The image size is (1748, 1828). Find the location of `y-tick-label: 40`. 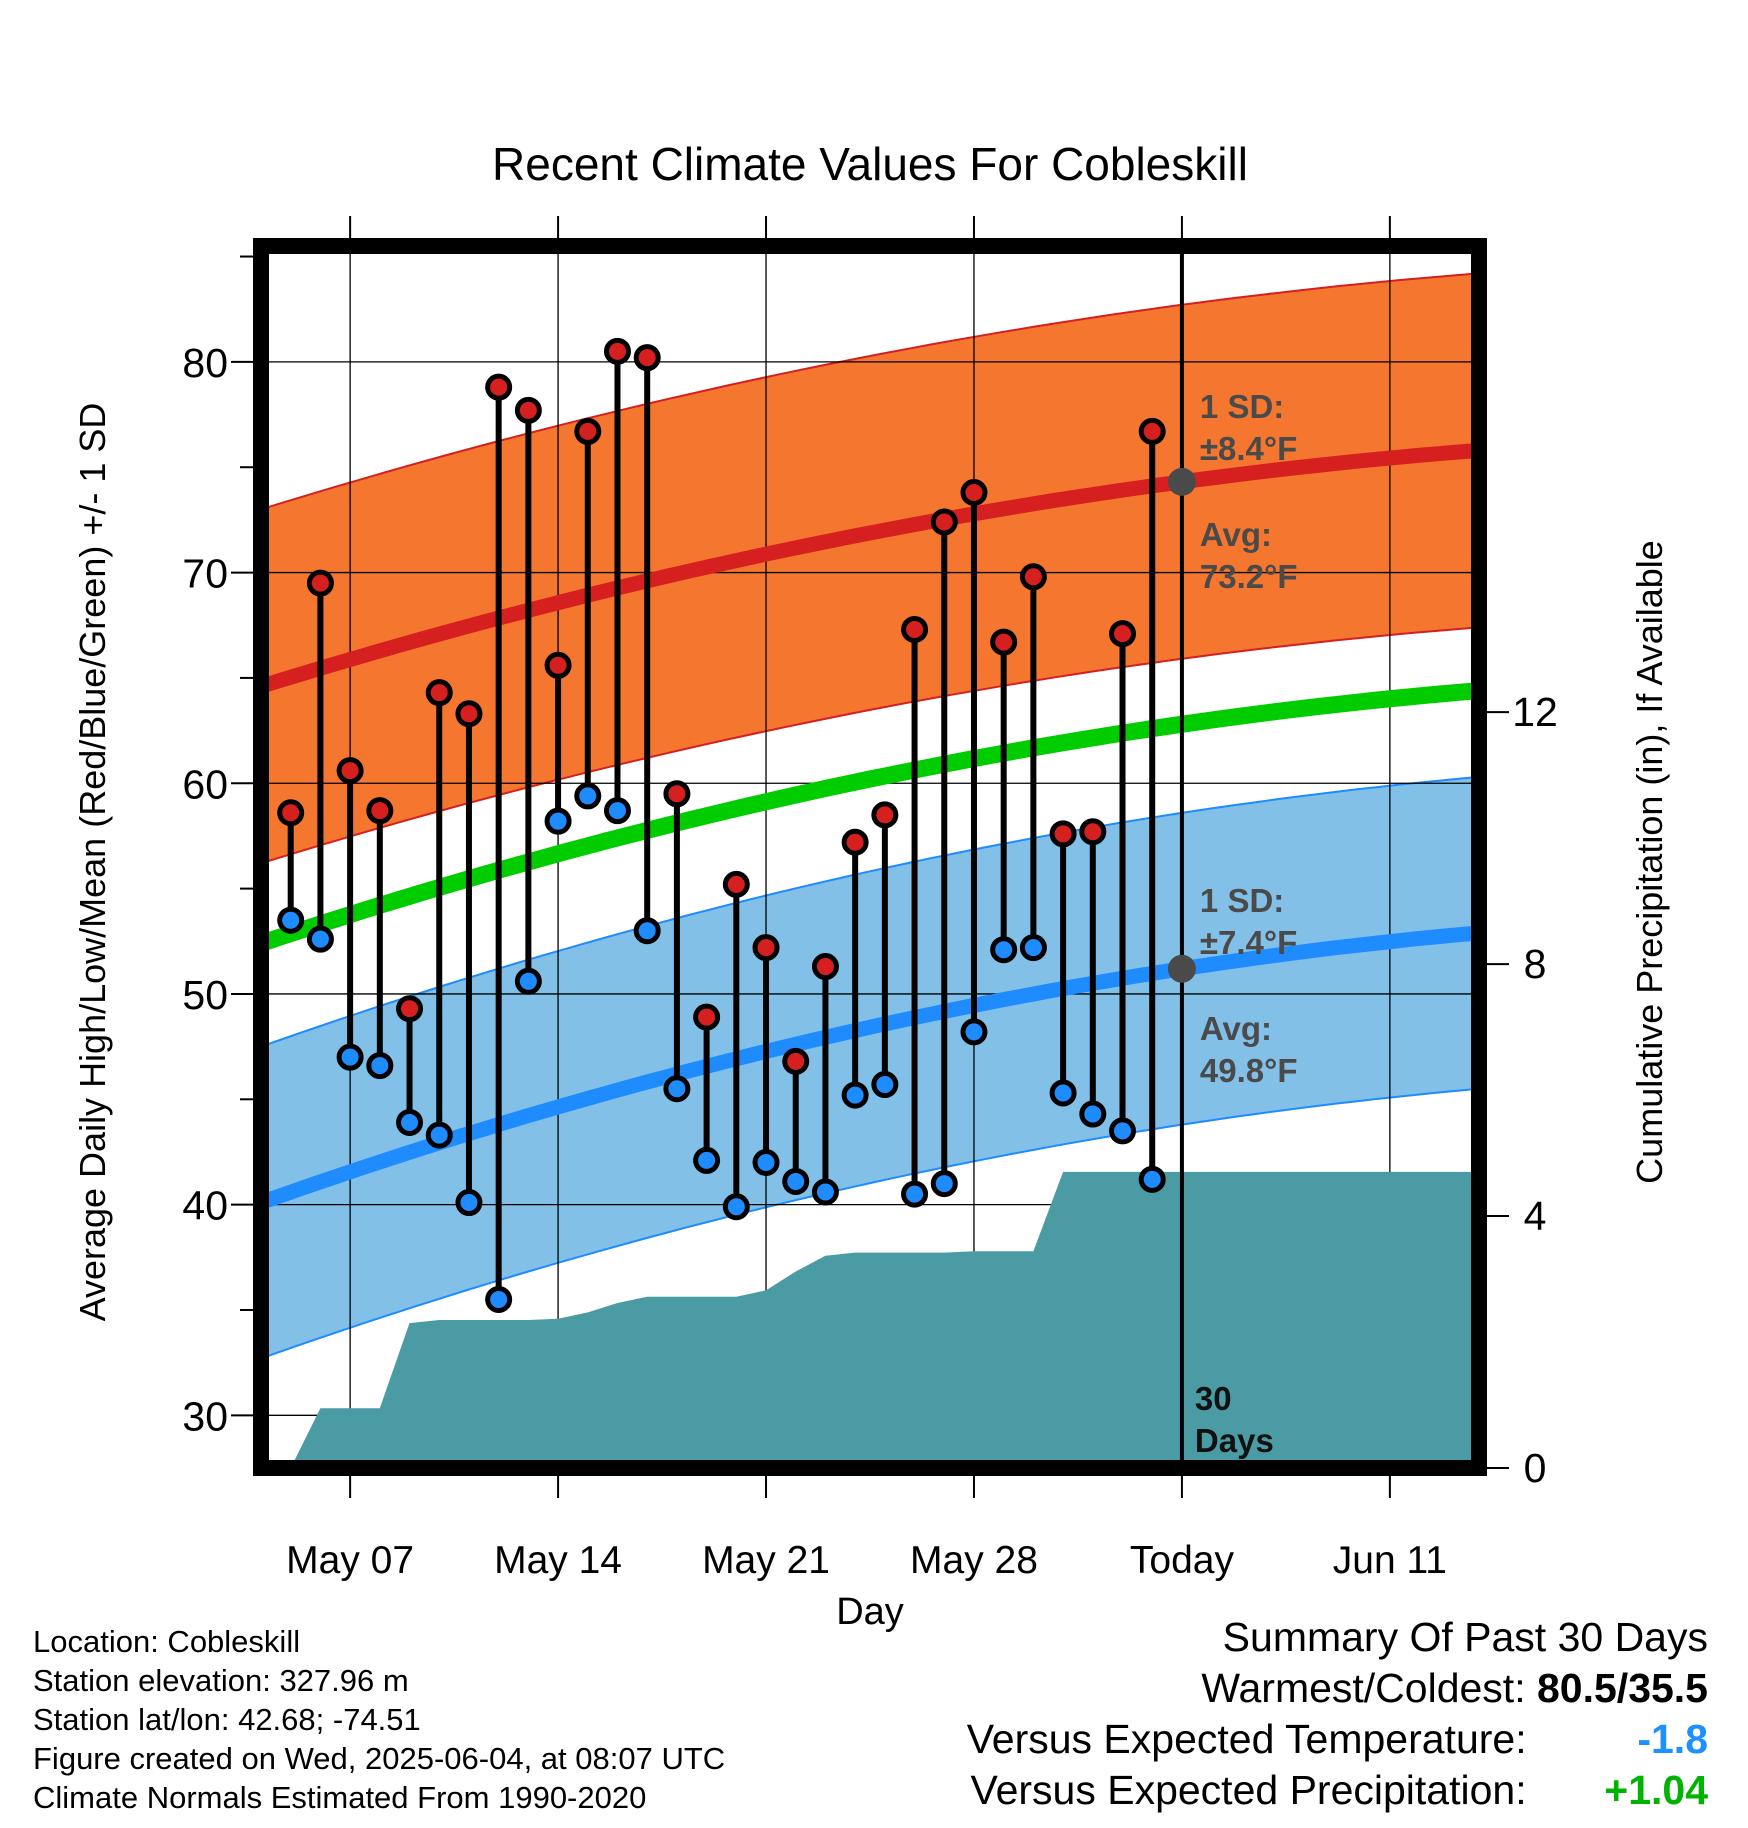

y-tick-label: 40 is located at coordinates (205, 1206).